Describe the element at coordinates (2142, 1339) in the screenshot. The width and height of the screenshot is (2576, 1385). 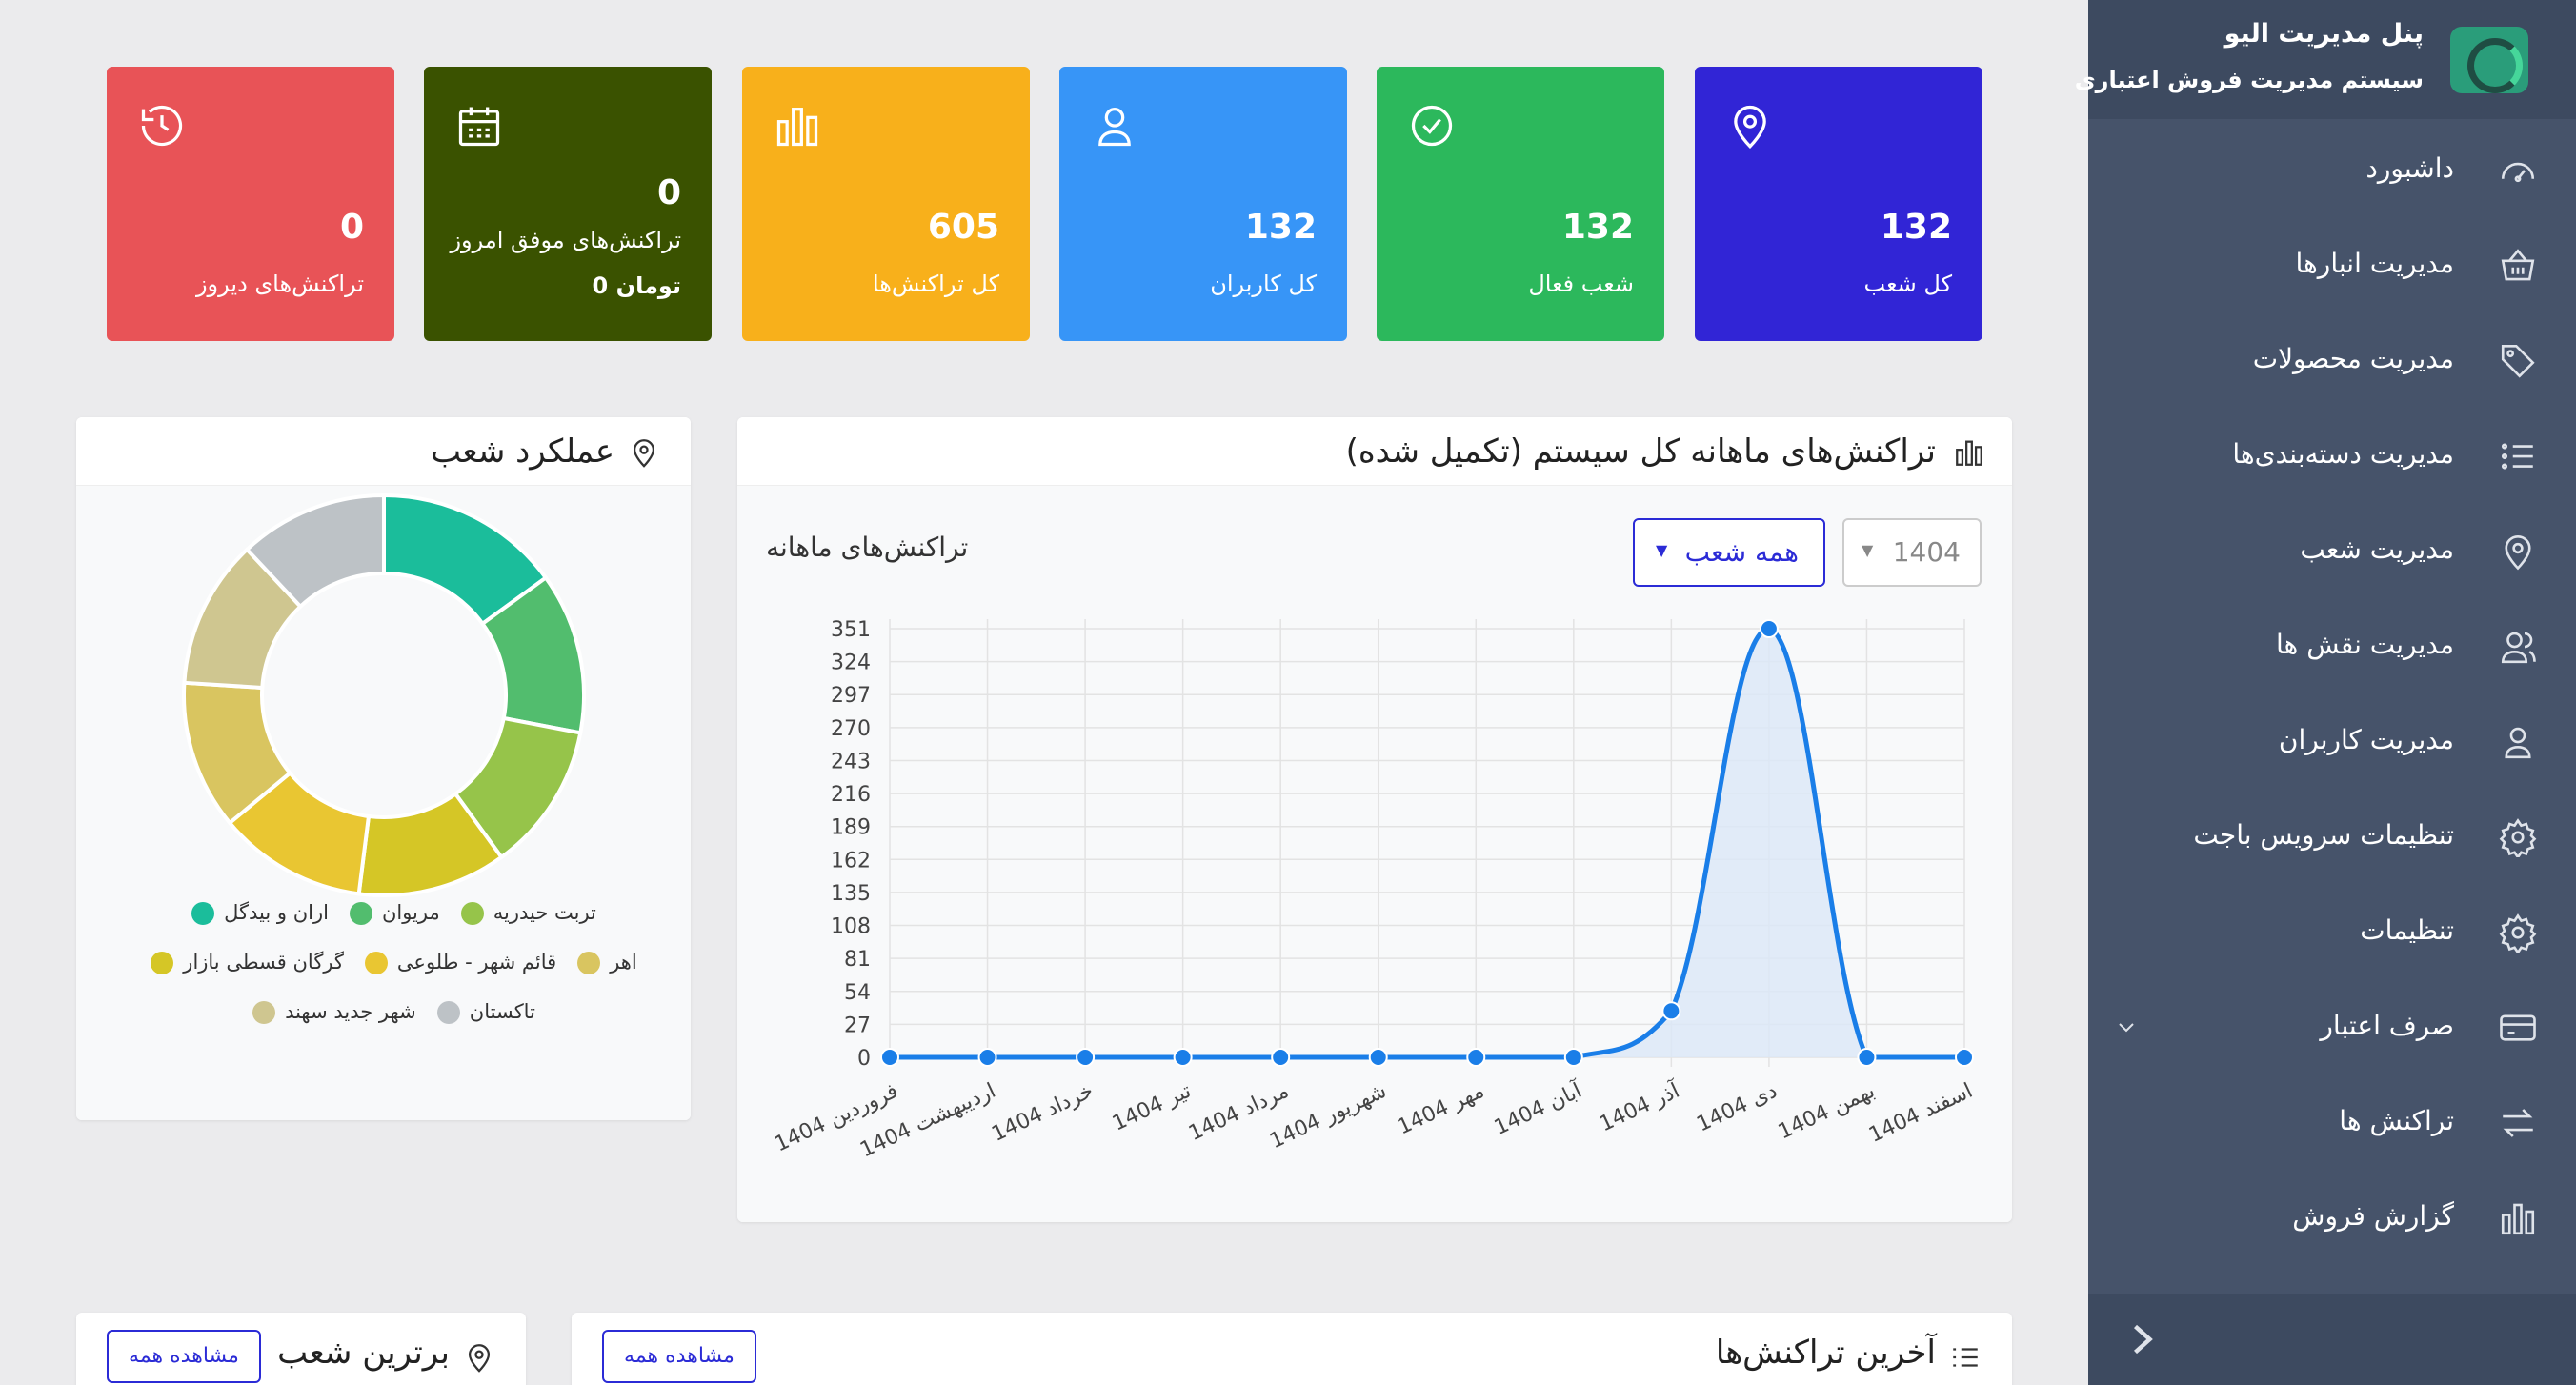
I see `chevron-right-icon` at that location.